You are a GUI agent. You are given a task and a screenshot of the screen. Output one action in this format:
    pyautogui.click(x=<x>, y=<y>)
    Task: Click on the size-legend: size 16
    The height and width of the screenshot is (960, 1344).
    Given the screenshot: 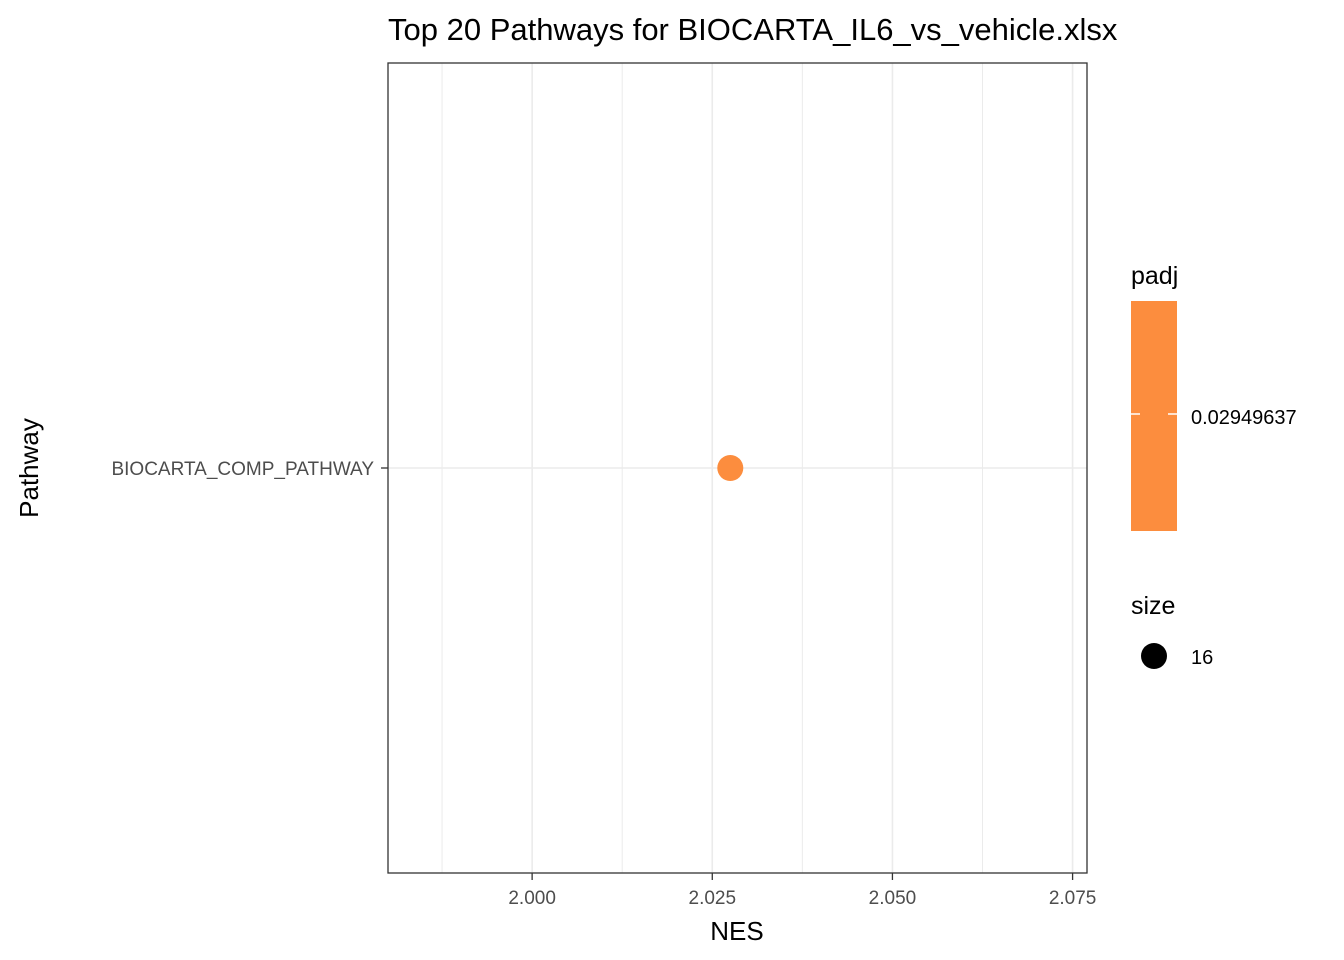 What is the action you would take?
    pyautogui.click(x=1172, y=630)
    